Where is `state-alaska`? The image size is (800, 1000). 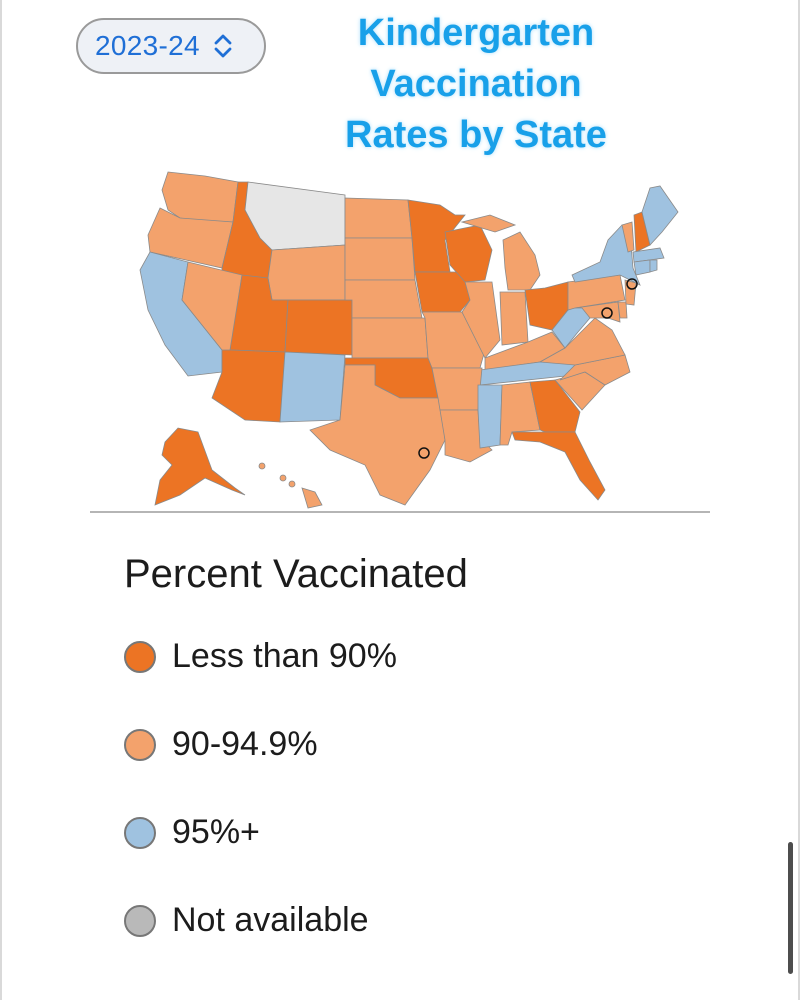 state-alaska is located at coordinates (200, 466).